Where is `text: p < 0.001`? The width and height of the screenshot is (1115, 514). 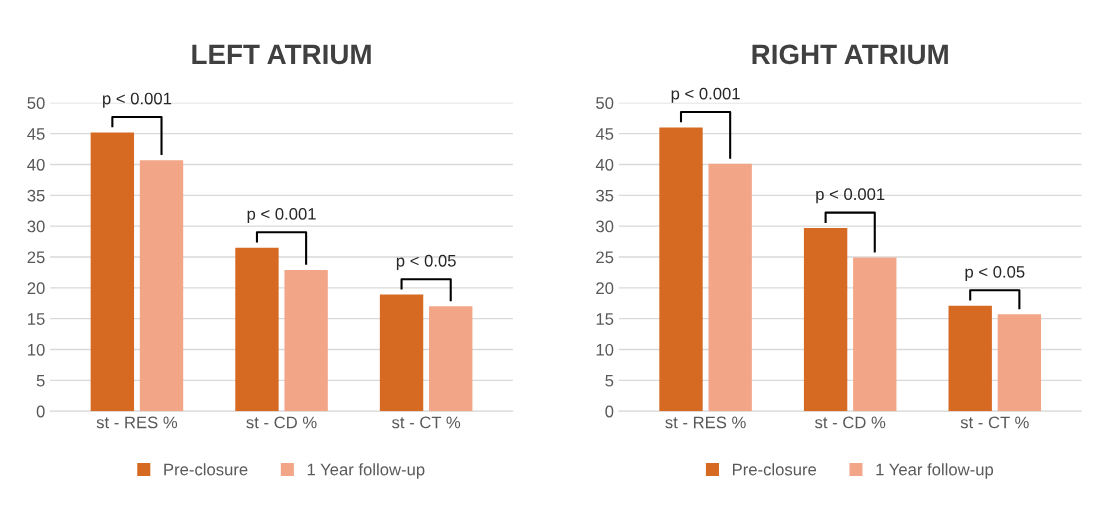
text: p < 0.001 is located at coordinates (705, 95).